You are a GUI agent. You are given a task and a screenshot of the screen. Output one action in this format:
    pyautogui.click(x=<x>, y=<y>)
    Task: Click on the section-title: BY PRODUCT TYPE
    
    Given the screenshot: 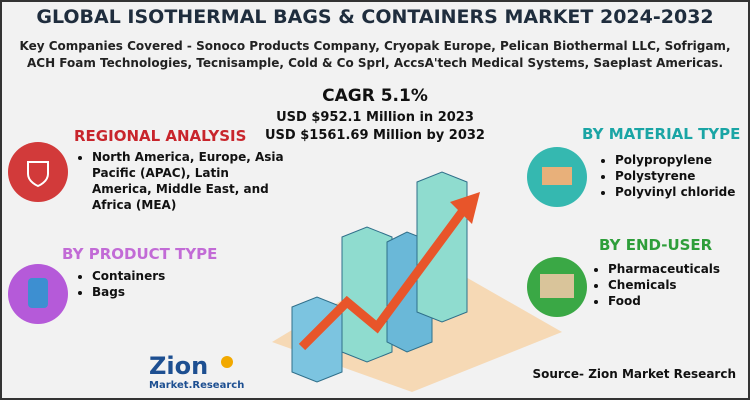 What is the action you would take?
    pyautogui.click(x=140, y=254)
    